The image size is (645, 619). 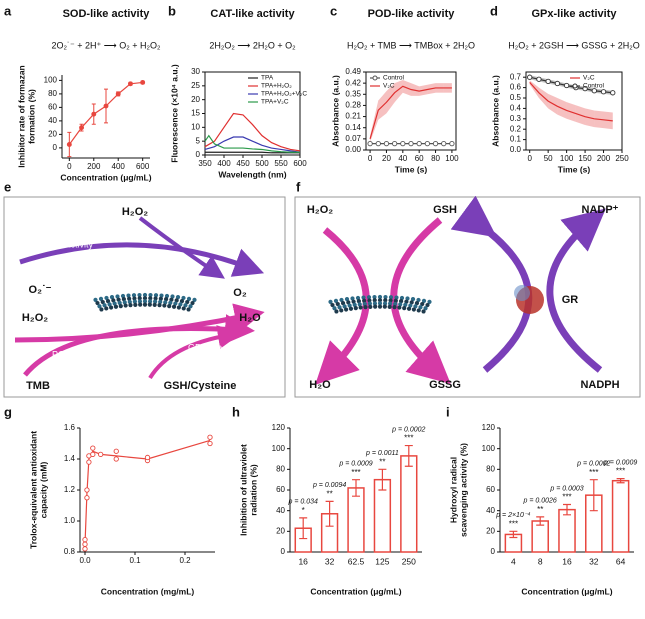 I want to click on x-tick-label: 0.0, so click(x=85, y=560).